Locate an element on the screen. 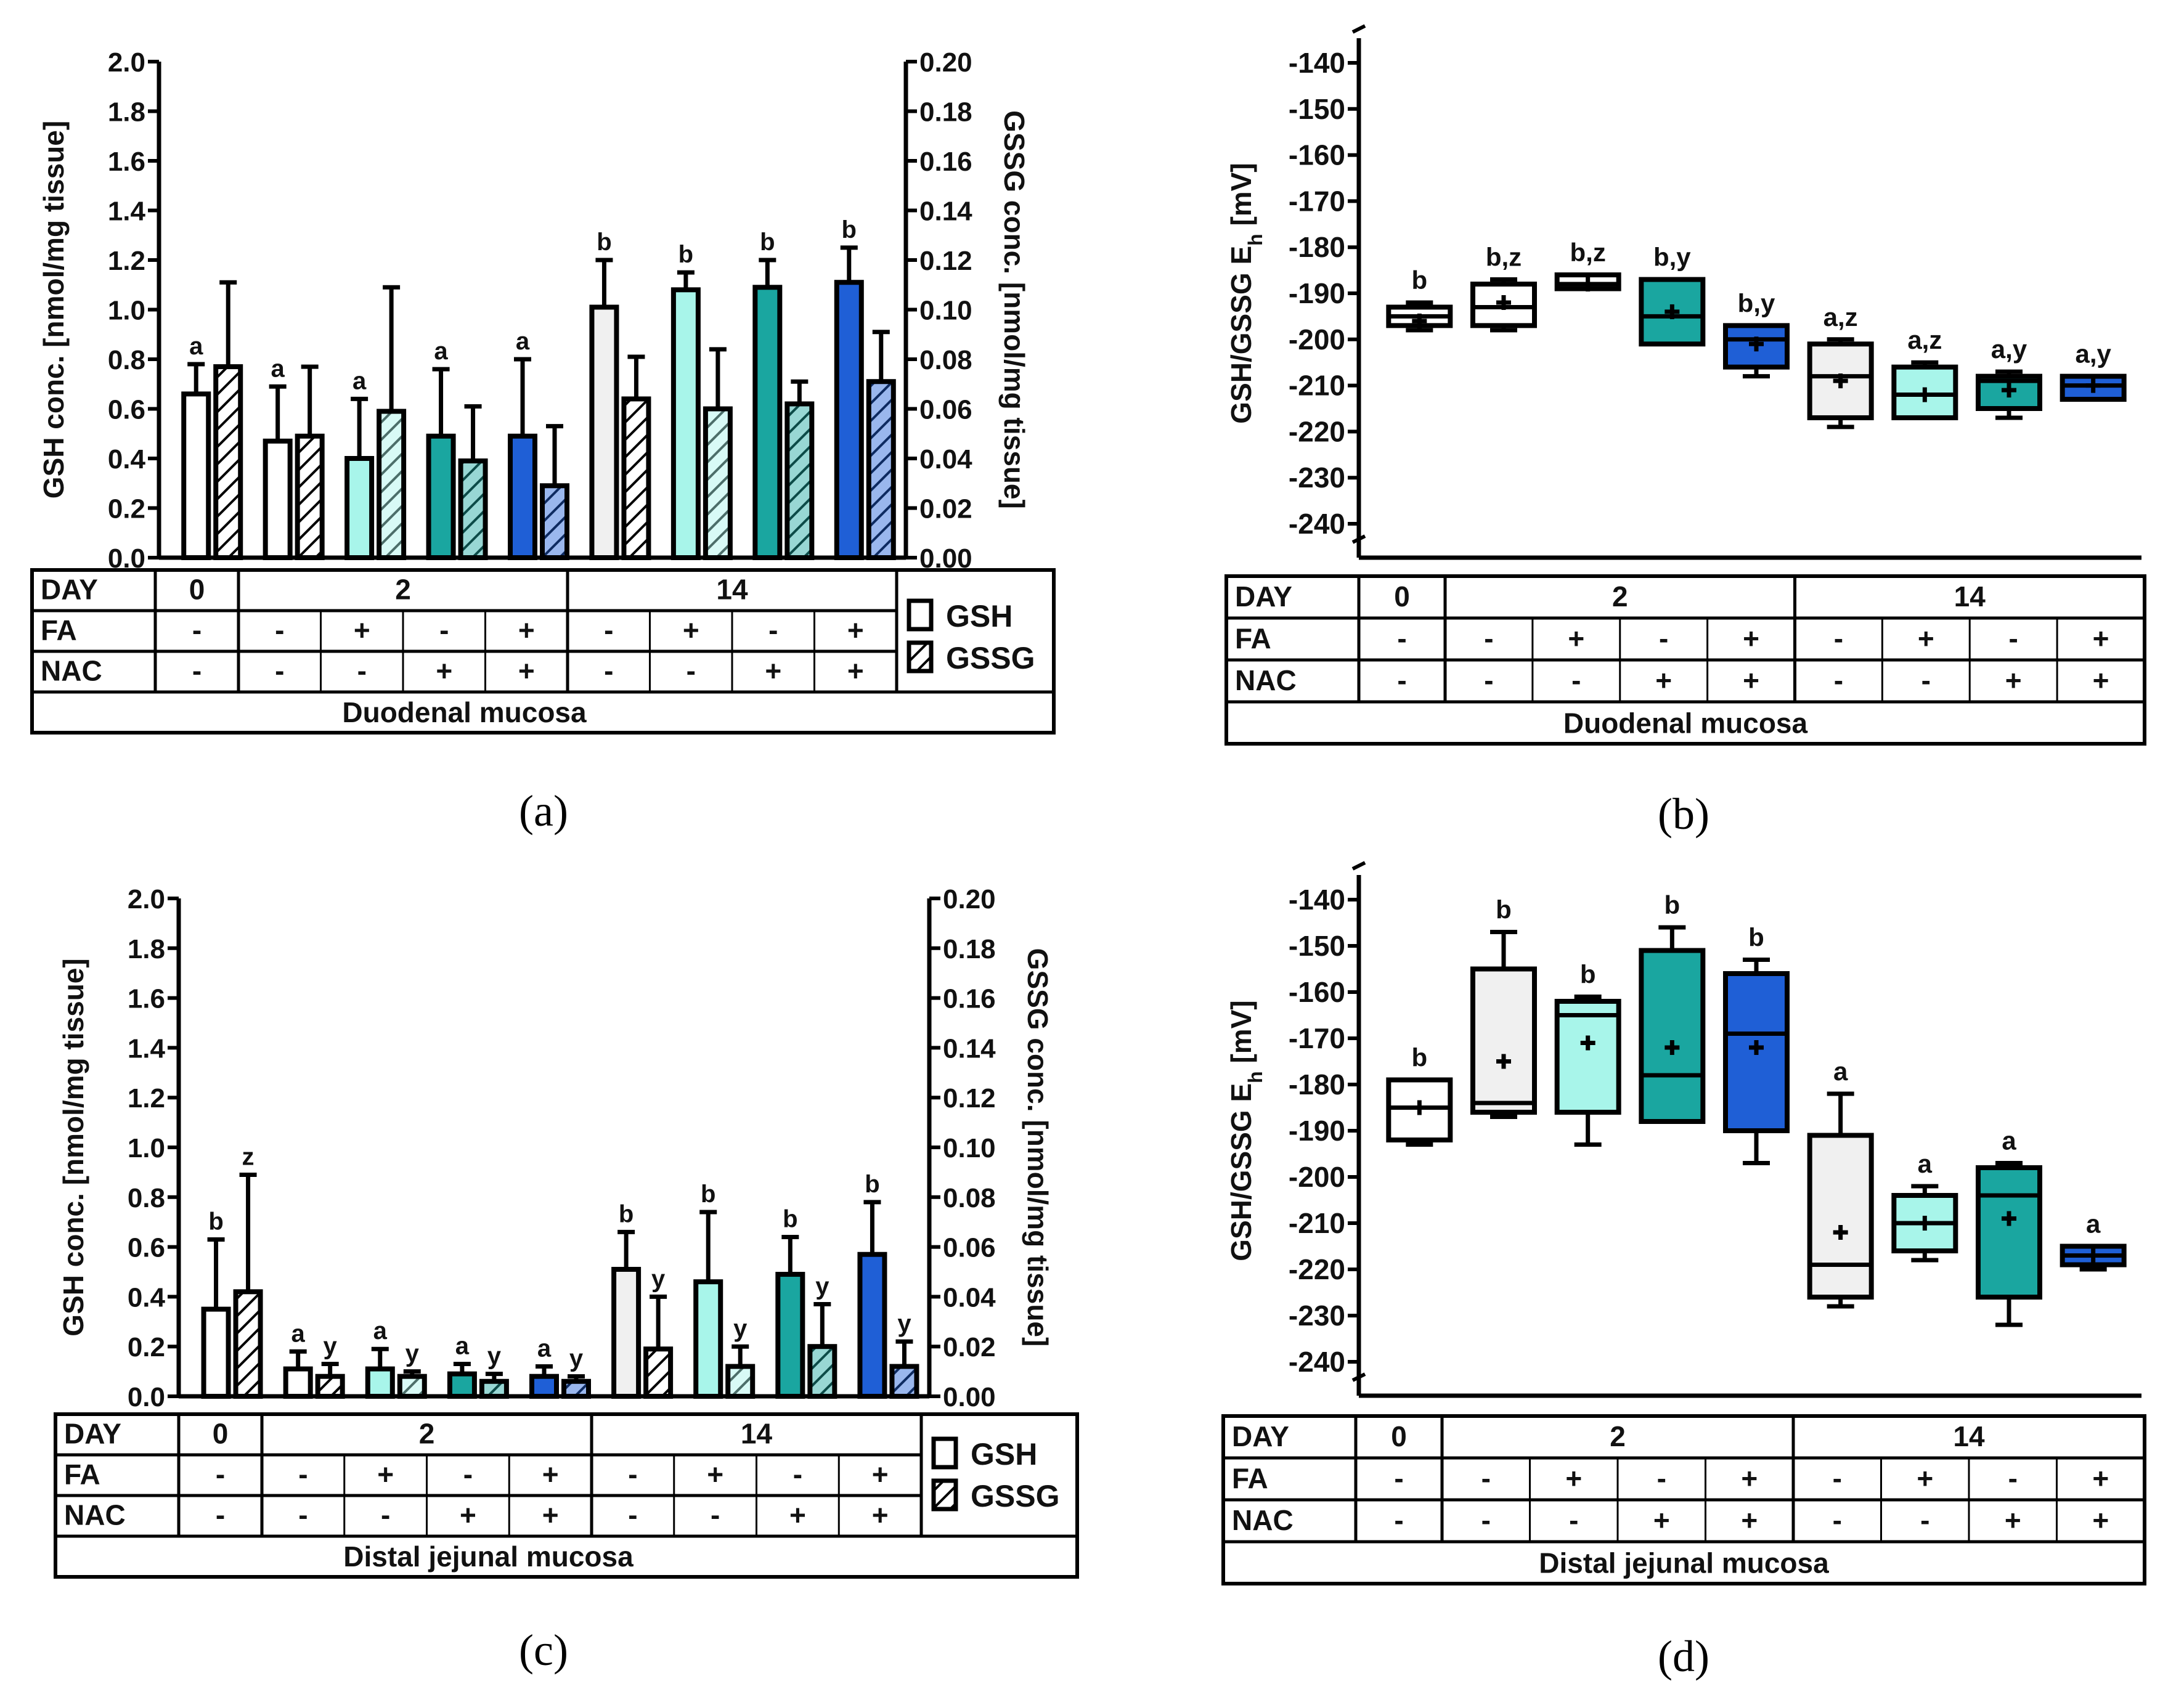 Image resolution: width=2184 pixels, height=1689 pixels. y-axis-label-unit: [mV] is located at coordinates (1241, 1035).